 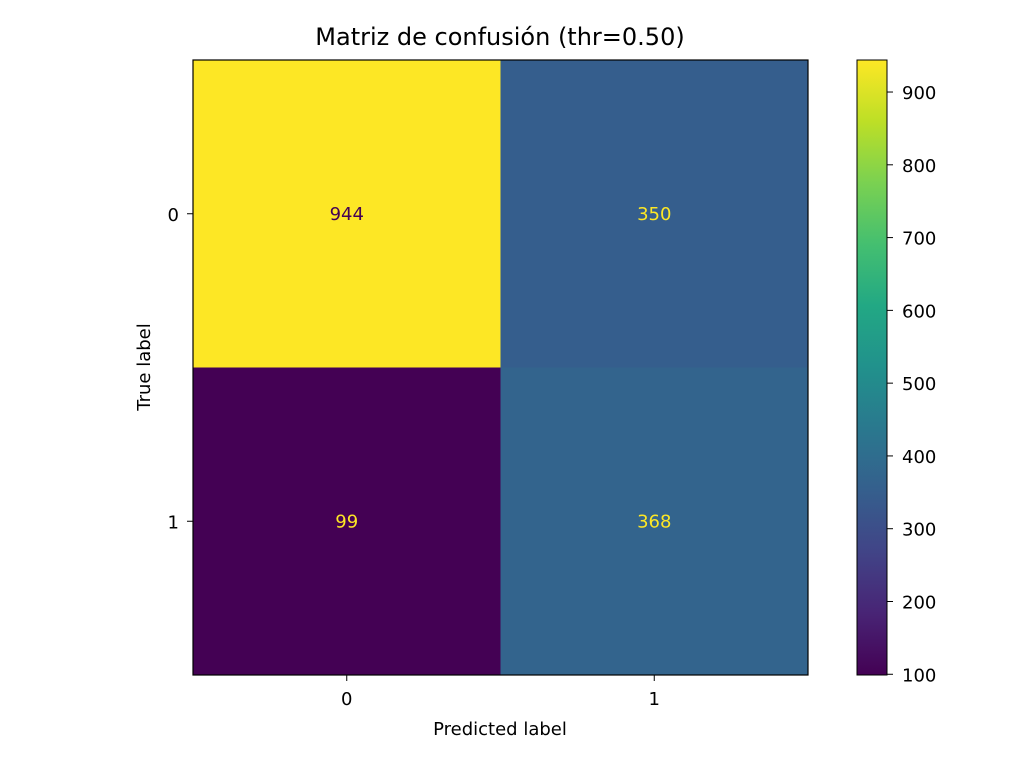 I want to click on colorbar-tick-label: 400, so click(x=919, y=457).